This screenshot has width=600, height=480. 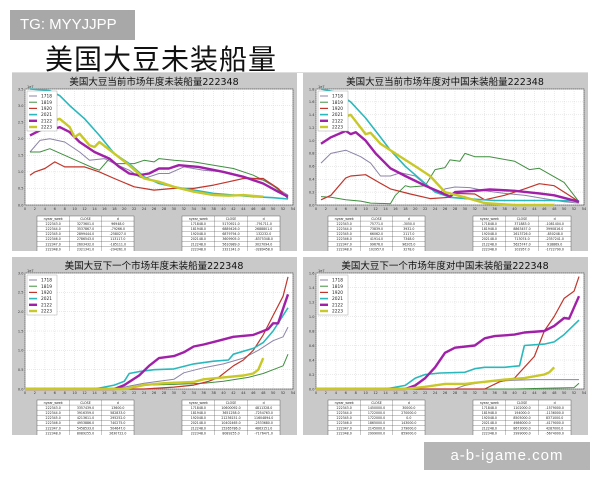 What do you see at coordinates (104, 393) in the screenshot?
I see `x-tick-label: 16` at bounding box center [104, 393].